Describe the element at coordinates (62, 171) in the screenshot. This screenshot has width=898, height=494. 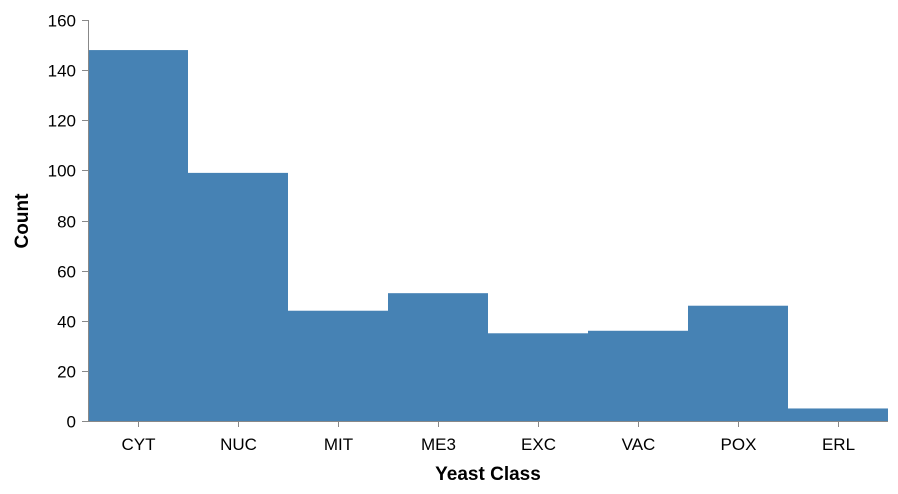
I see `y-tick-label: 100` at that location.